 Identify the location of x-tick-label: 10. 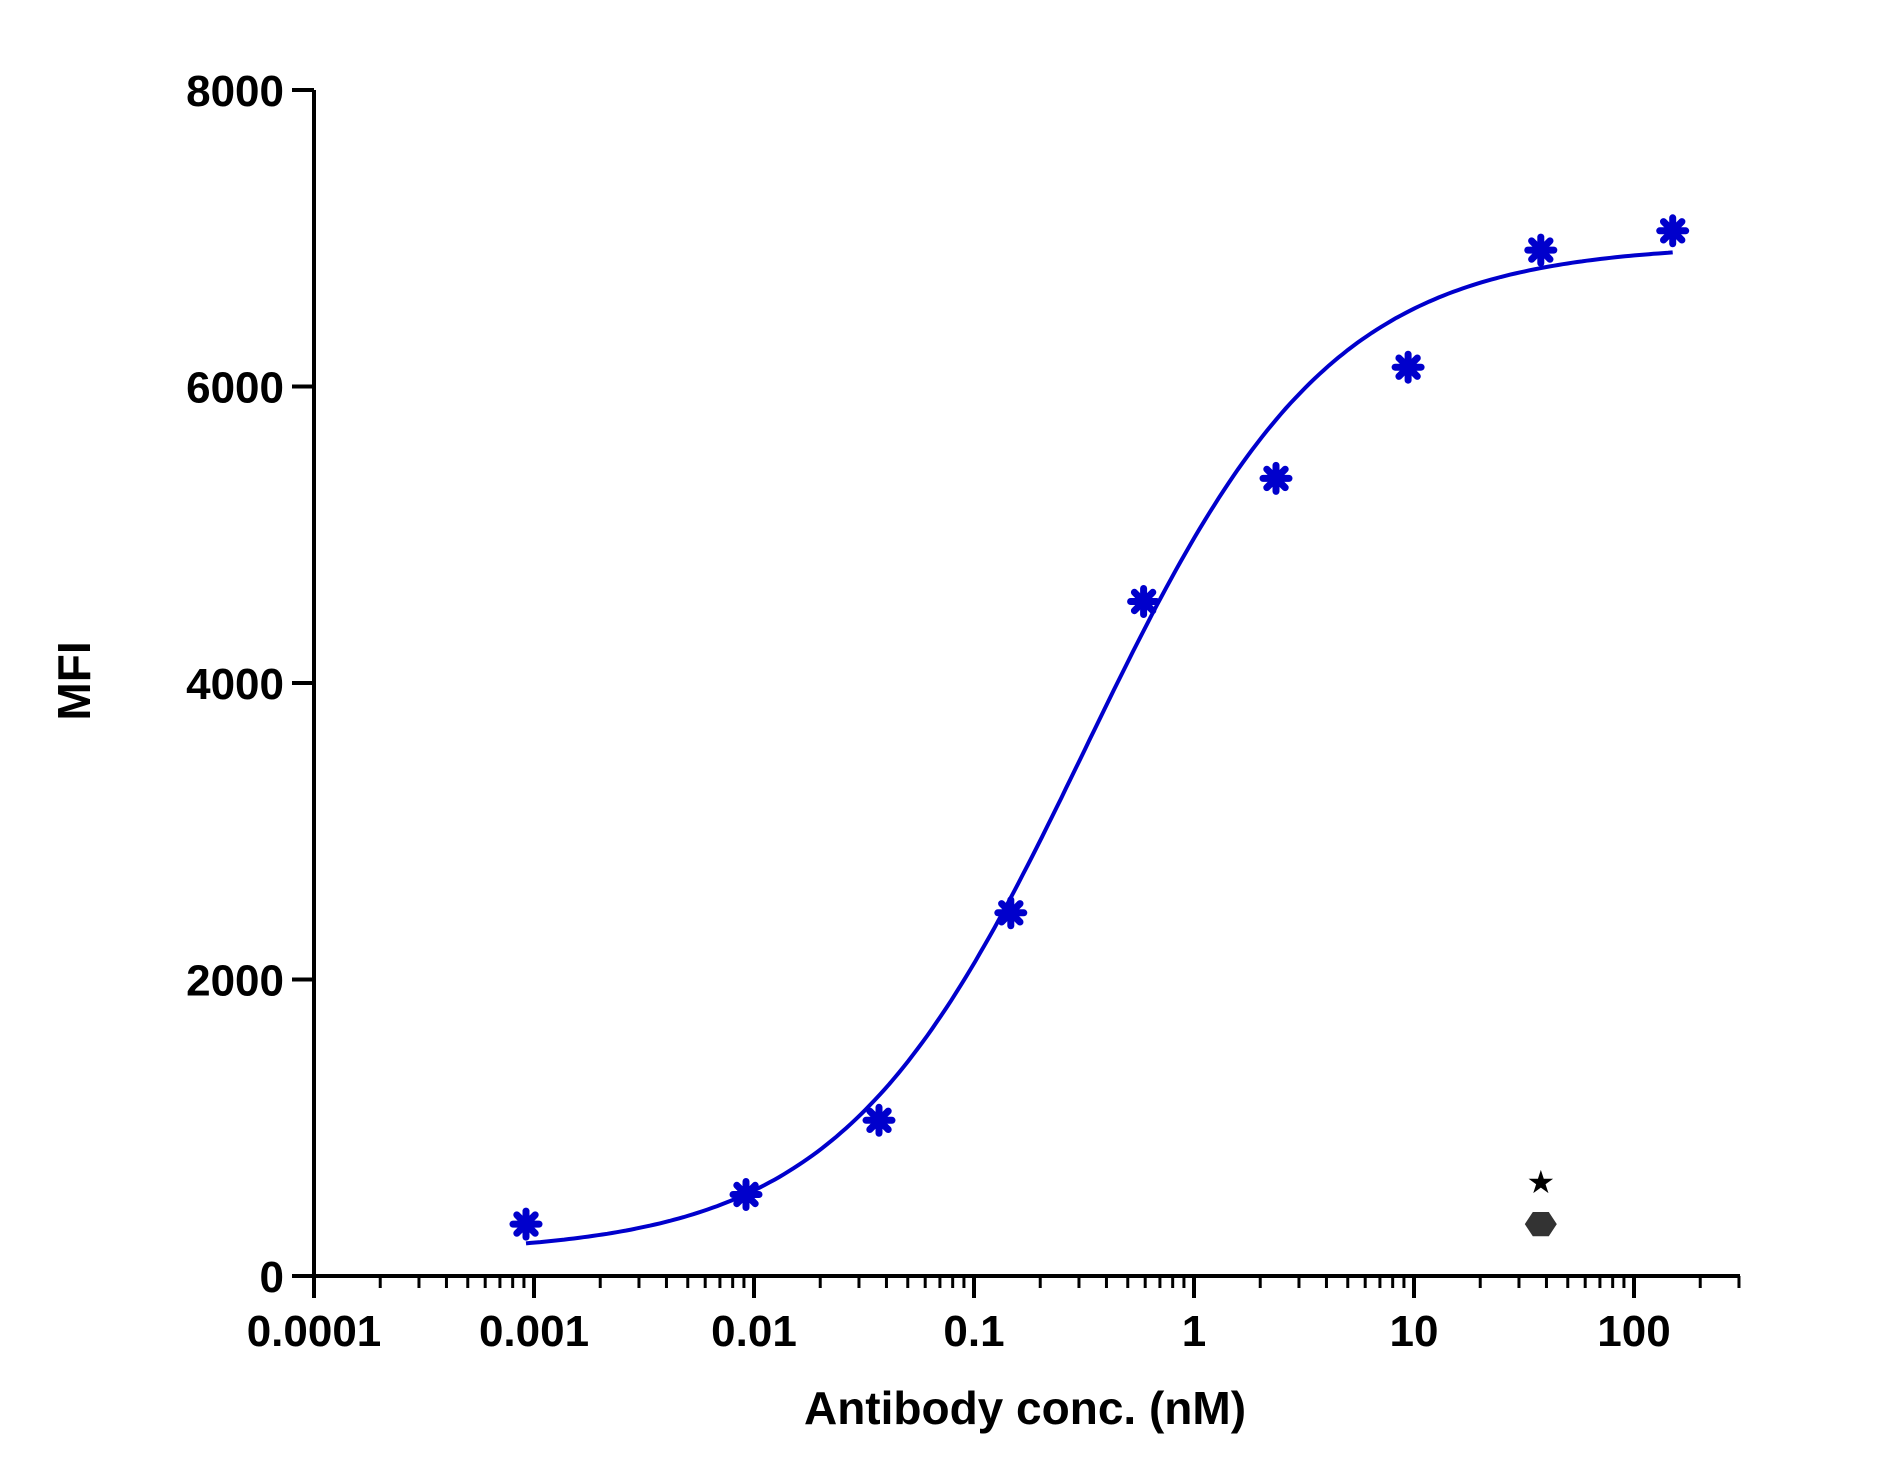
(1414, 1331).